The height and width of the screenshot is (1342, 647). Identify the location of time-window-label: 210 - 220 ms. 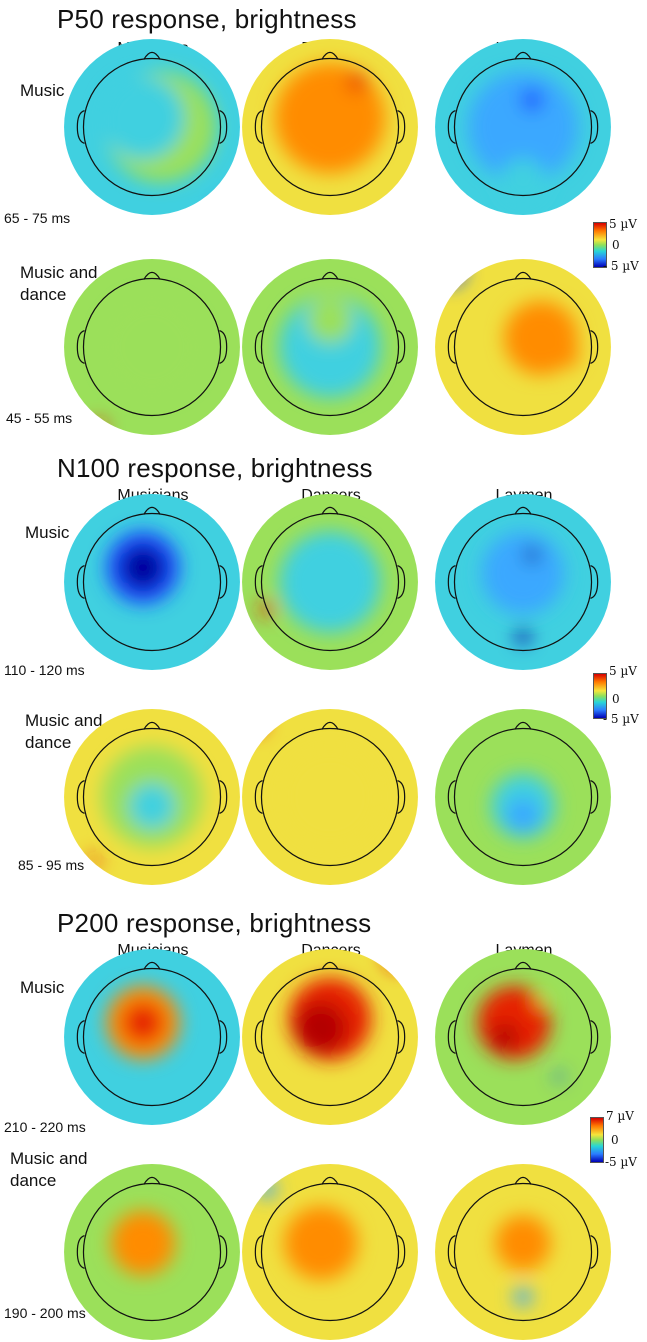
(45, 1127).